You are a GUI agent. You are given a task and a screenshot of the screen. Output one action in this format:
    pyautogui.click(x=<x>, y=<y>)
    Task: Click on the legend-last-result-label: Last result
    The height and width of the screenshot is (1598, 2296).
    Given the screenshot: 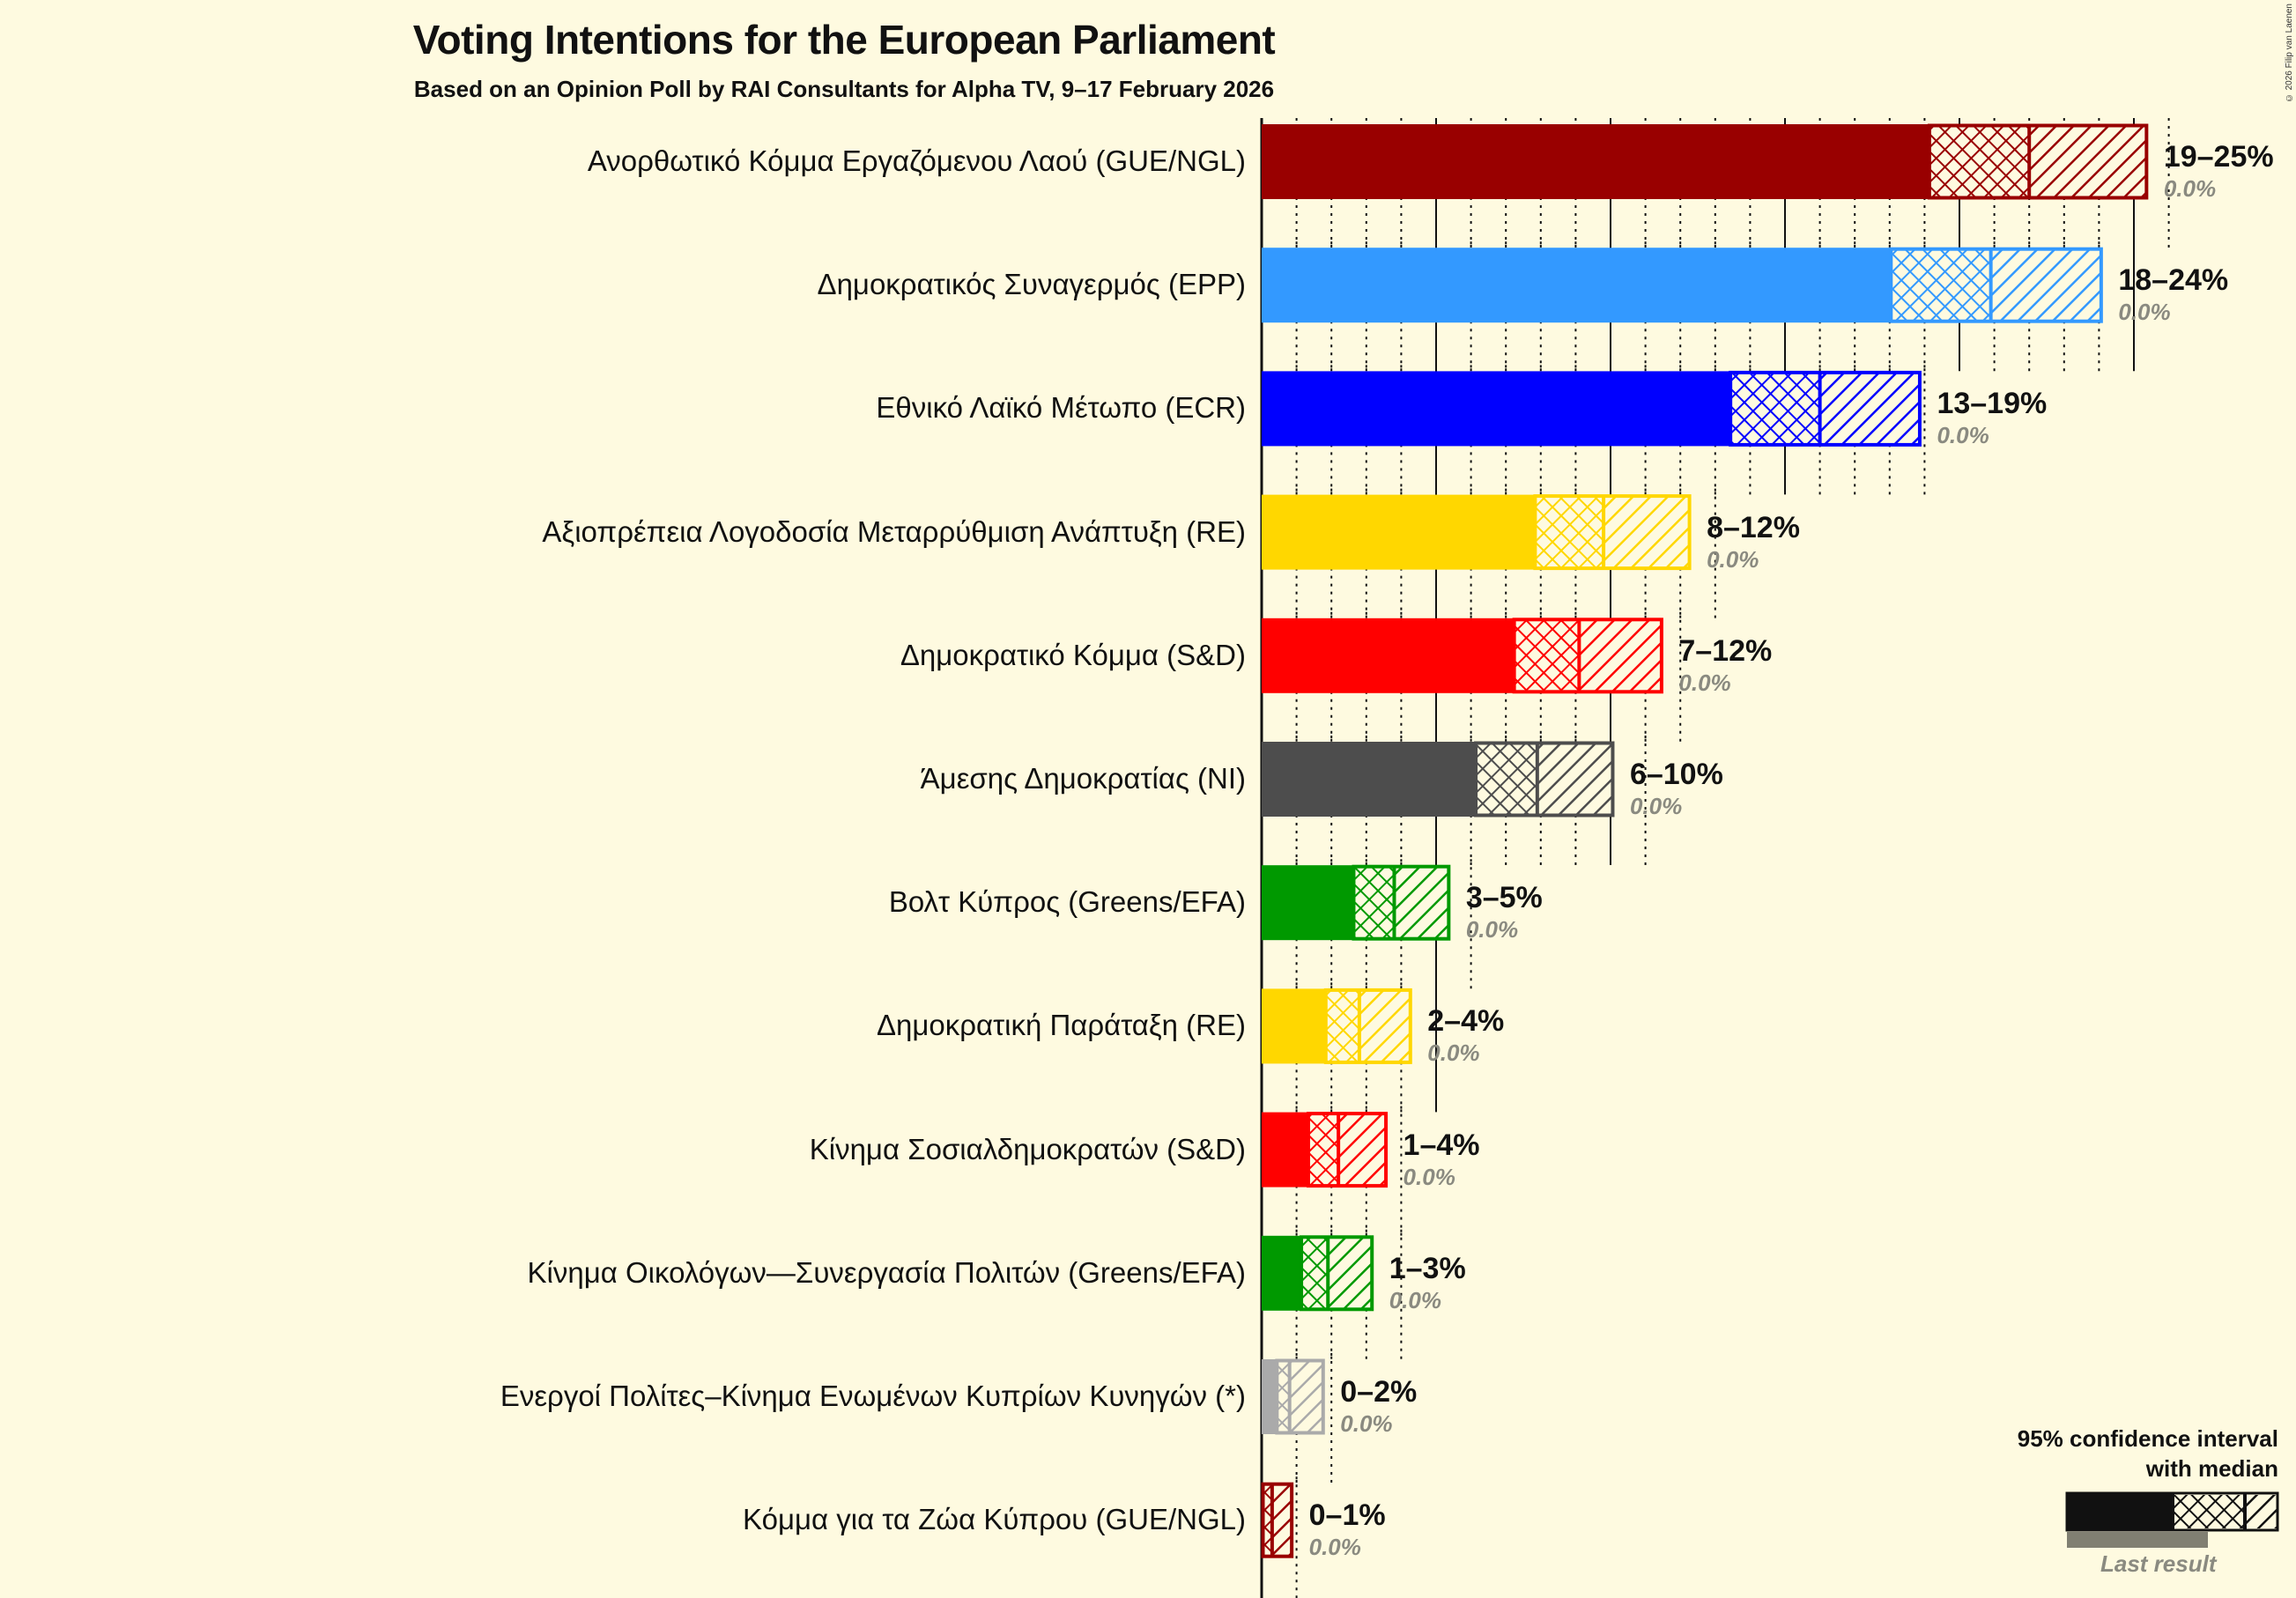 What is the action you would take?
    pyautogui.click(x=2158, y=1563)
    